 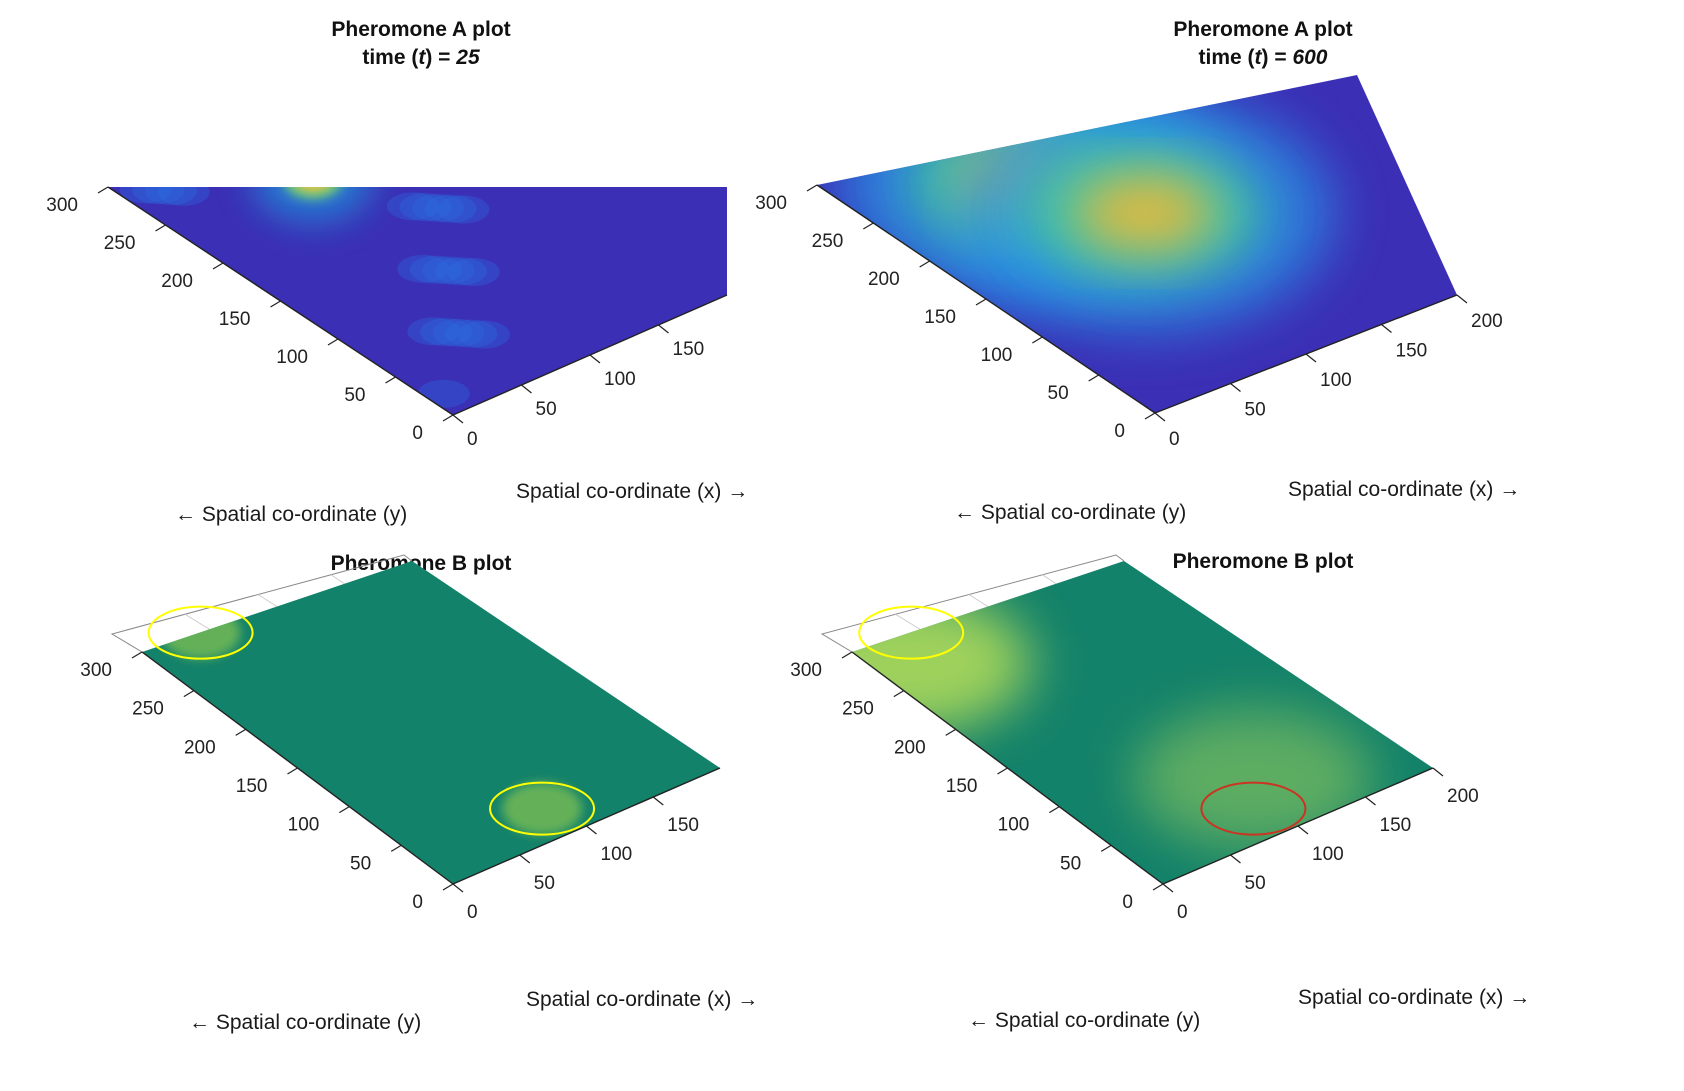 What do you see at coordinates (199, 1022) in the screenshot?
I see `left-arrow-icon: ←` at bounding box center [199, 1022].